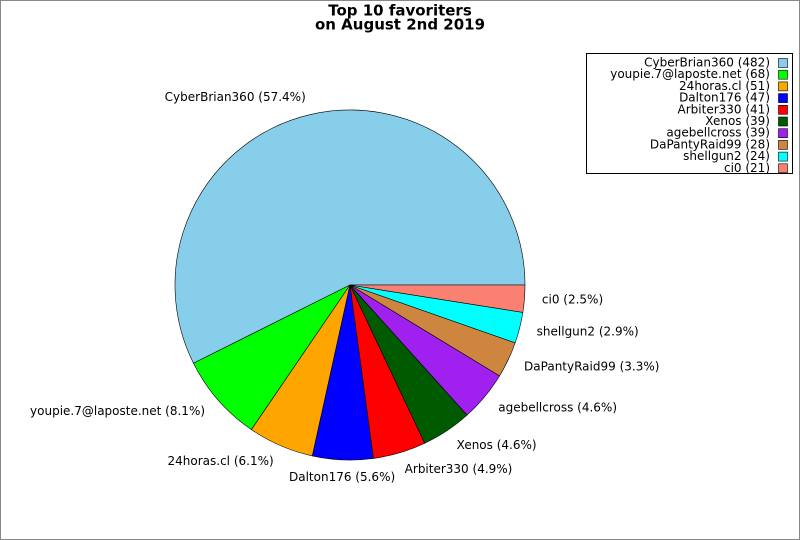 This screenshot has width=800, height=540. Describe the element at coordinates (588, 332) in the screenshot. I see `slice-label: shellgun2 (2.9%)` at that location.